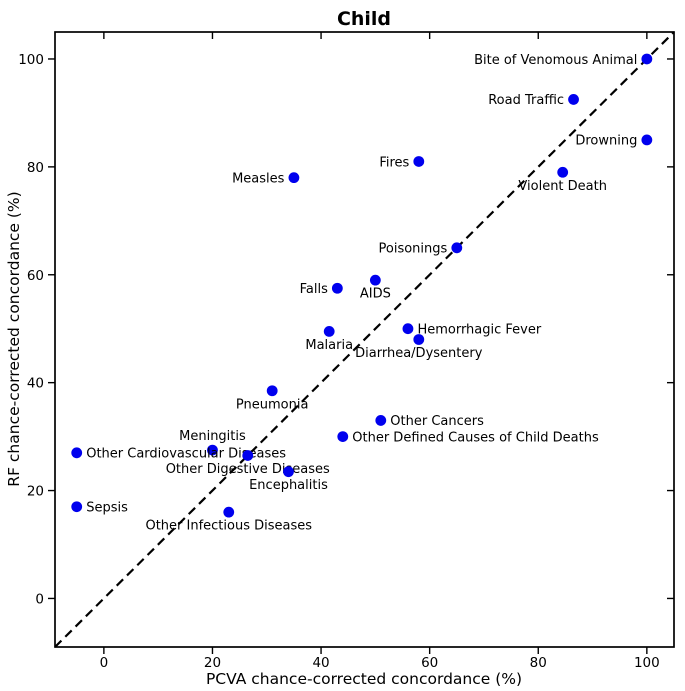 The width and height of the screenshot is (685, 691). Describe the element at coordinates (186, 454) in the screenshot. I see `point-label-other-cardiovascular-diseases: Other Cardiovascular Diseases` at that location.